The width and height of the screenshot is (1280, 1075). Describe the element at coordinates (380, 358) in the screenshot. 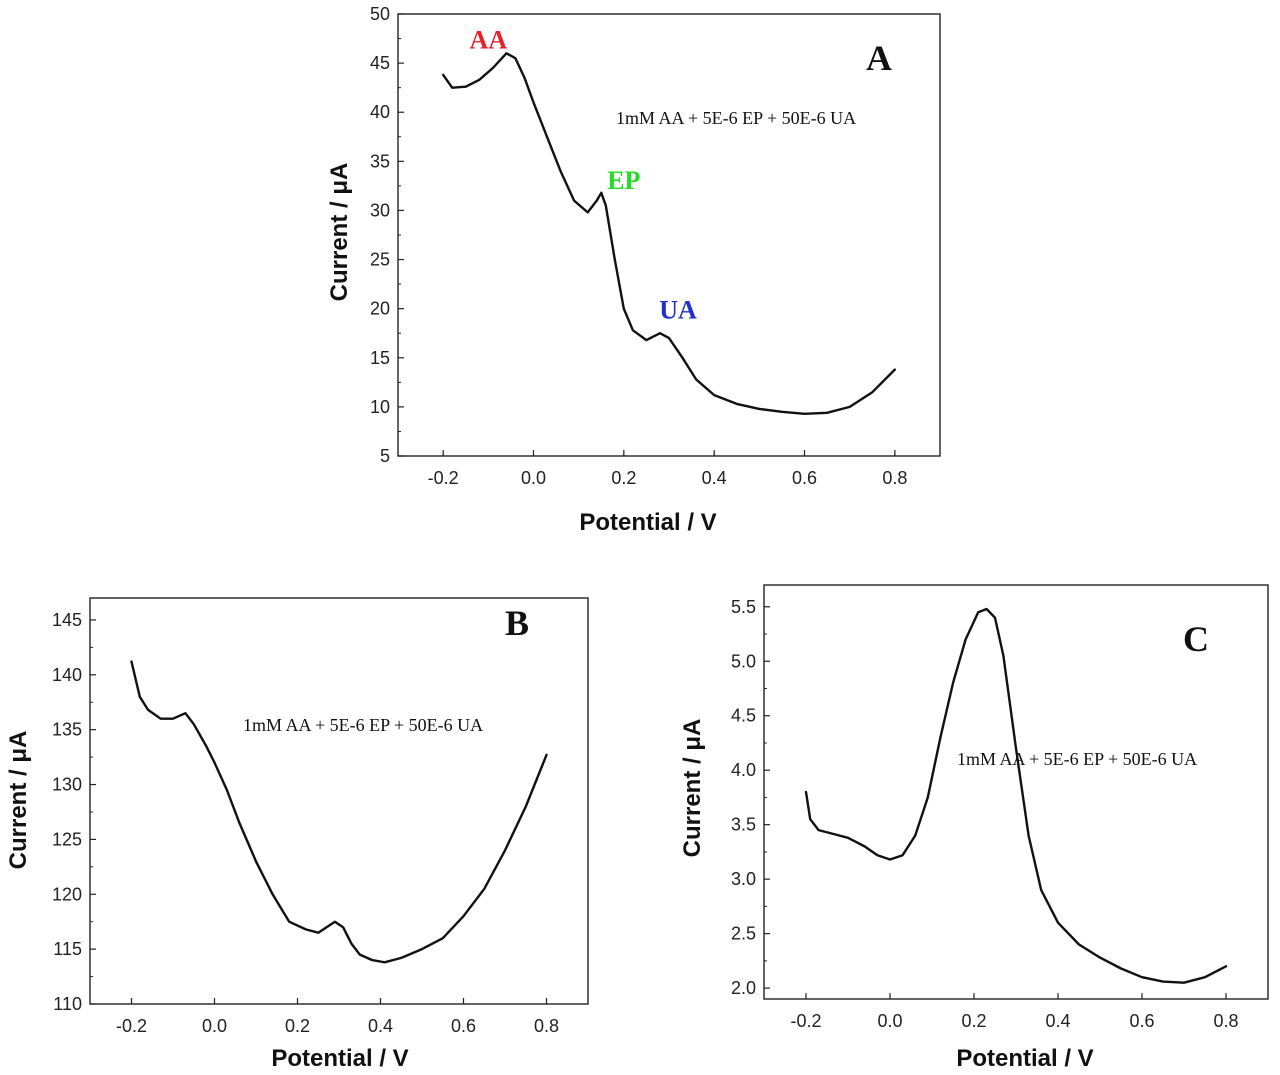

I see `panel-a-y-tick-label: 15` at that location.